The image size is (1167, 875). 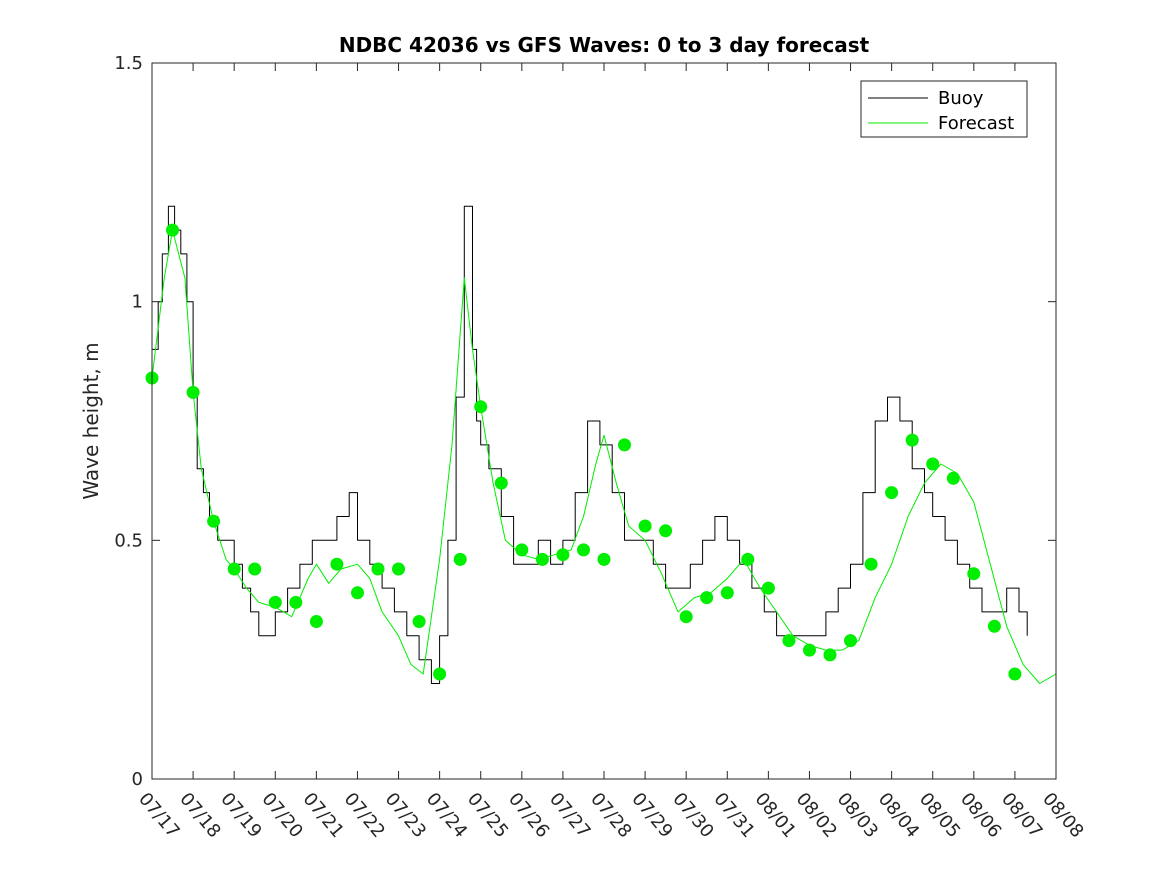 What do you see at coordinates (137, 779) in the screenshot?
I see `y-tick-label: 0` at bounding box center [137, 779].